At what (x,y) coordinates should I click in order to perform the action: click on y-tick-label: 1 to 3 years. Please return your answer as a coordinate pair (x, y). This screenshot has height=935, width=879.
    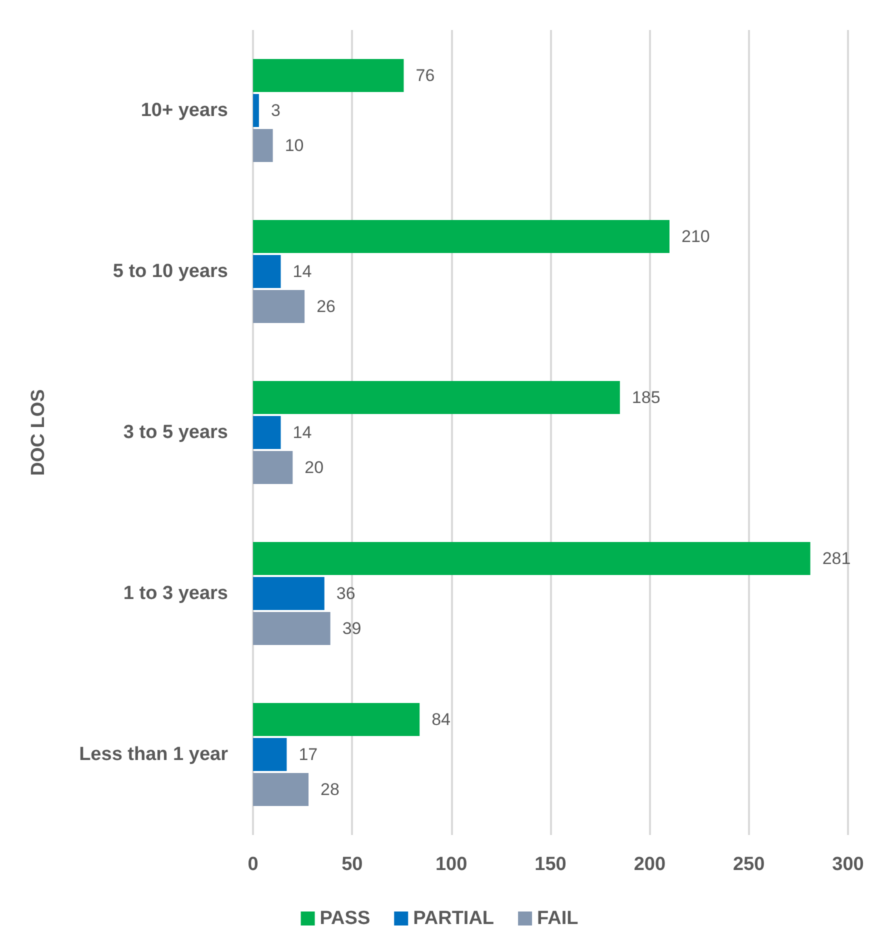
    Looking at the image, I should click on (175, 593).